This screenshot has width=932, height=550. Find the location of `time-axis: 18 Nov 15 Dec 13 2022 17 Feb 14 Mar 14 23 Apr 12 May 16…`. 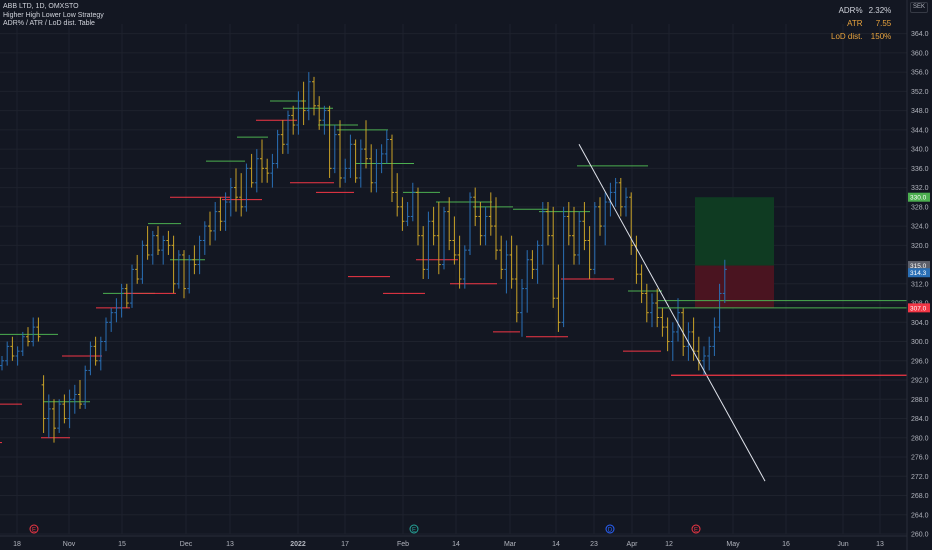

time-axis: 18 Nov 15 Dec 13 2022 17 Feb 14 Mar 14 23 Apr 12 May 16… is located at coordinates (453, 541).